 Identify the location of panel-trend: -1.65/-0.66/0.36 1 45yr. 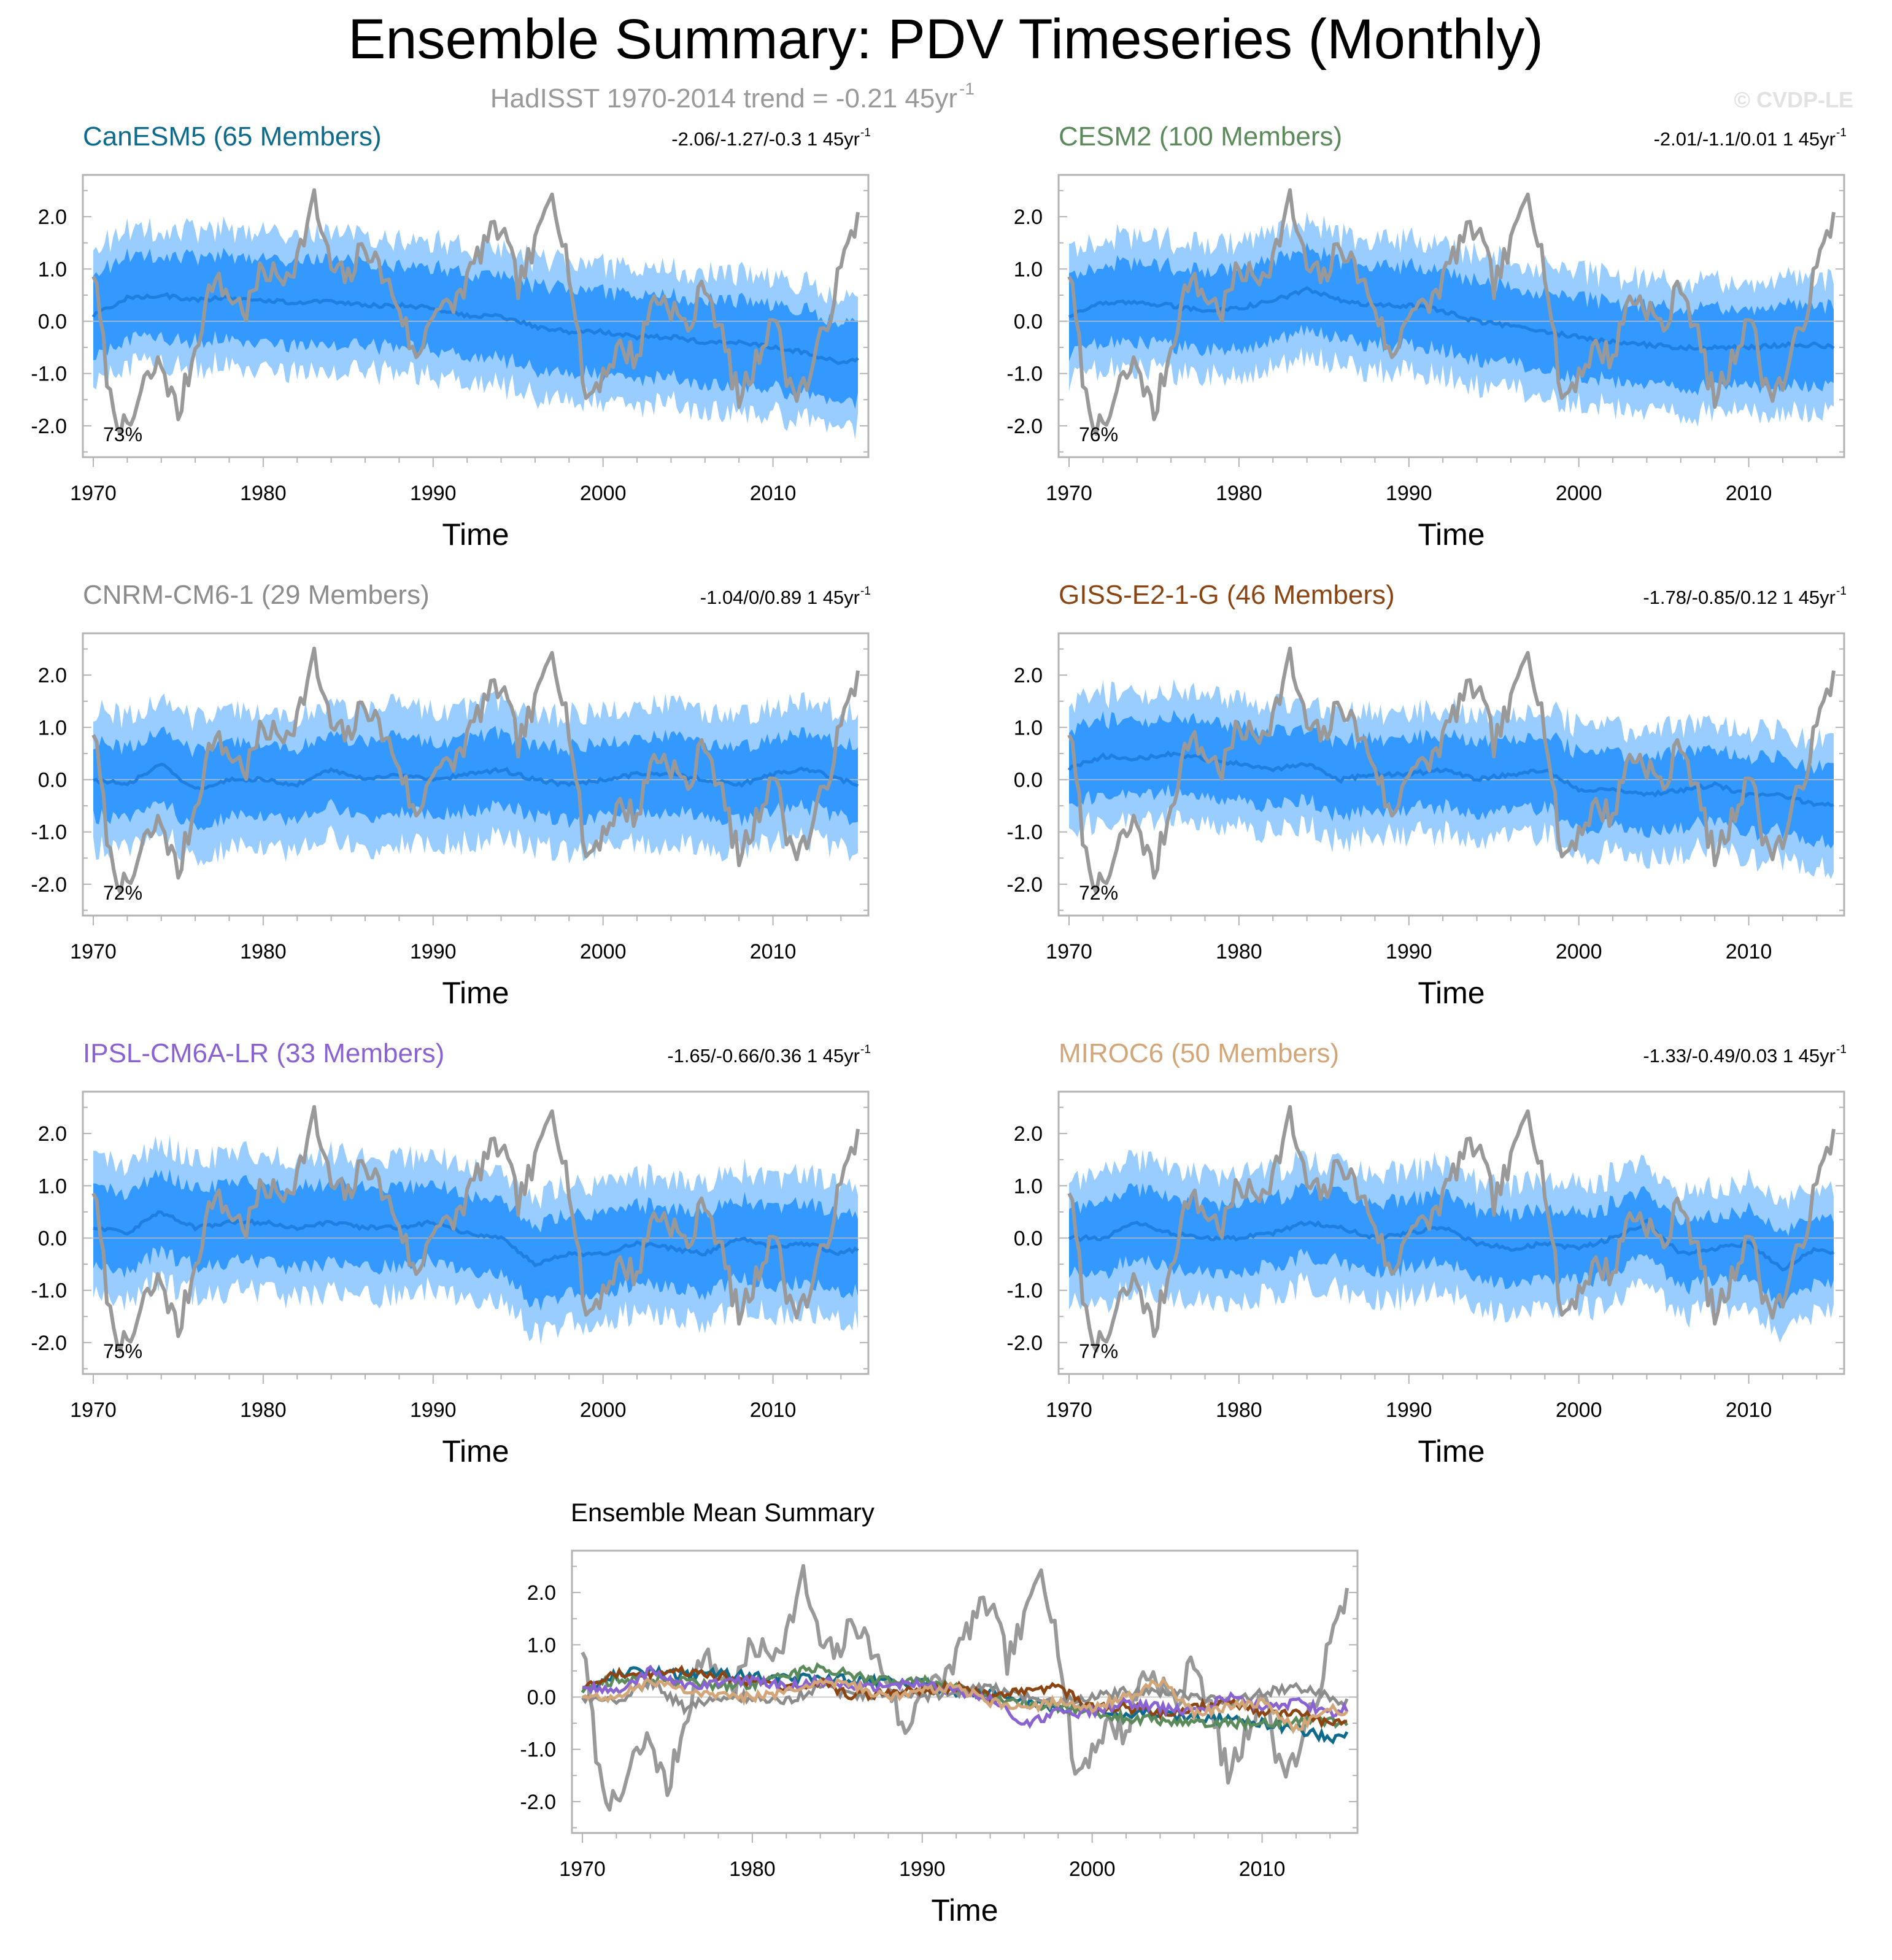
(763, 1056).